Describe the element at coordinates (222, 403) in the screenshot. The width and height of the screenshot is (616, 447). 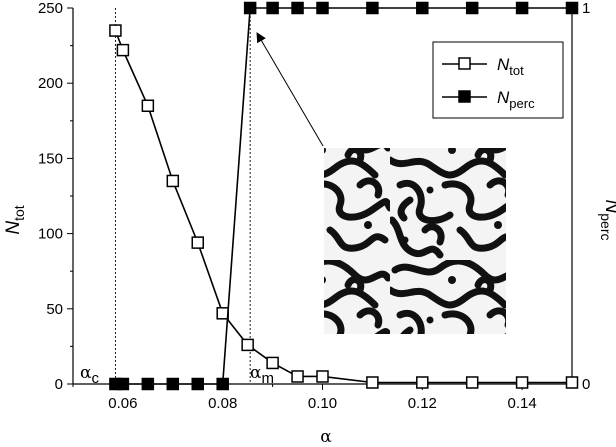
I see `x-tick-label: 0.08` at that location.